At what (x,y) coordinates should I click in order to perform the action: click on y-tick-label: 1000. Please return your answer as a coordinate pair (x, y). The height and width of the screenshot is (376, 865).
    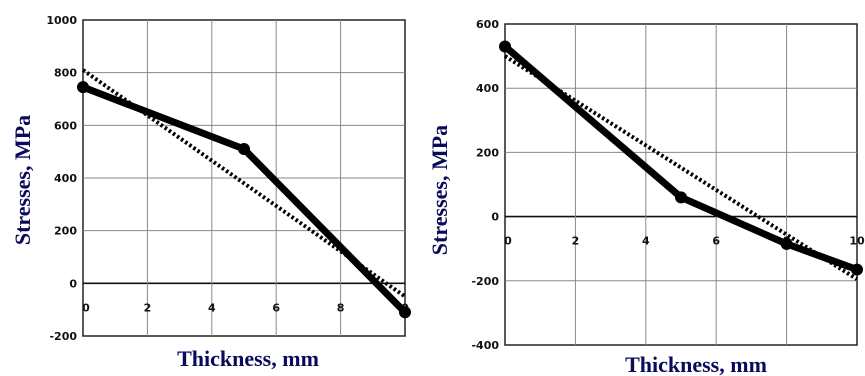
    Looking at the image, I should click on (61, 20).